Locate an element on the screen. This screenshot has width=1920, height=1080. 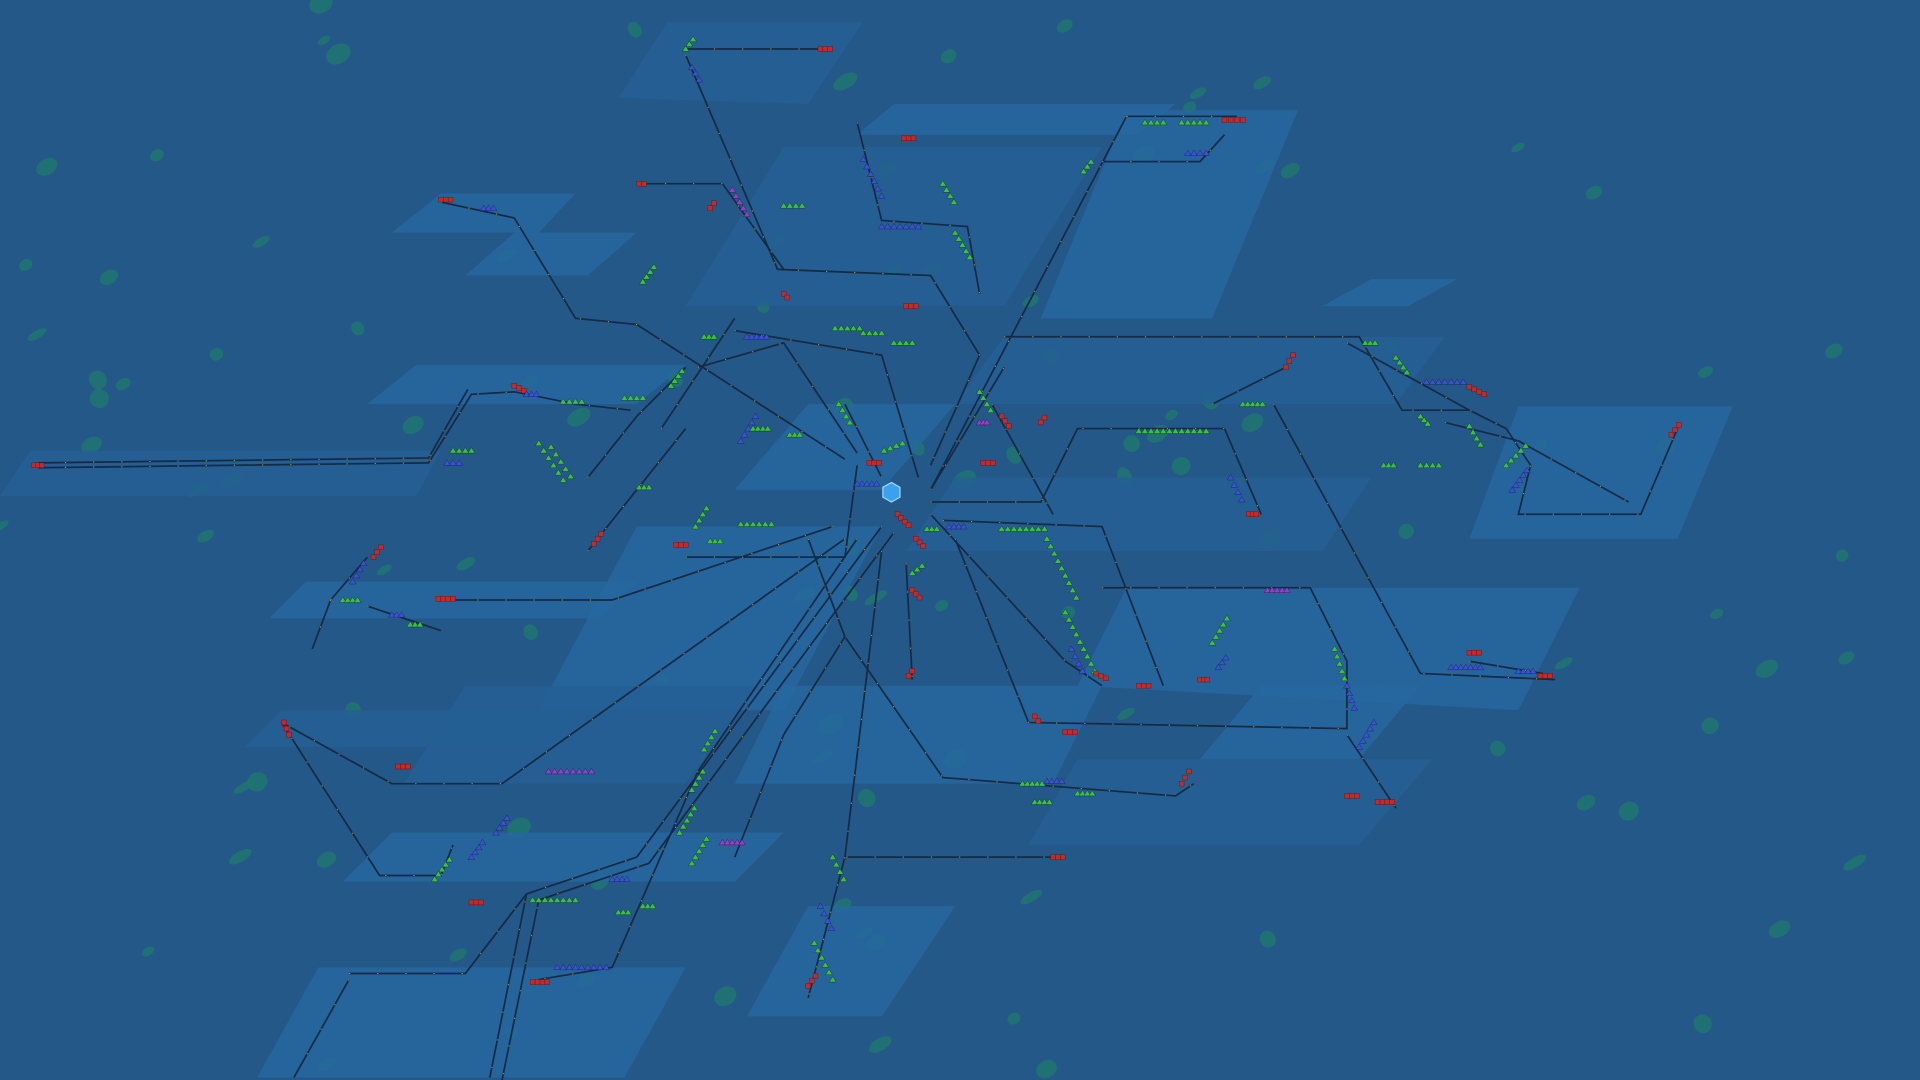
player-marker is located at coordinates (891, 492).